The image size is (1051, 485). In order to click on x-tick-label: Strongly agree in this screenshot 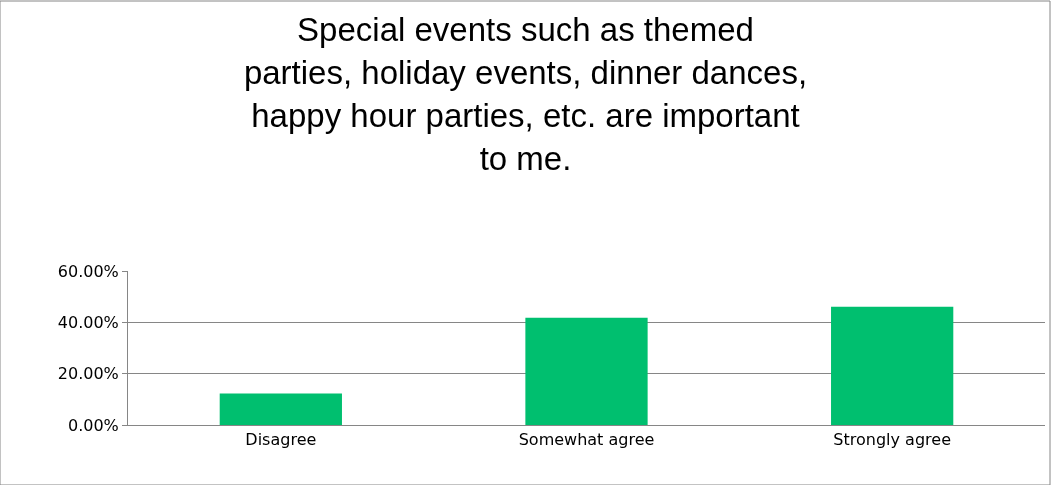, I will do `click(892, 440)`.